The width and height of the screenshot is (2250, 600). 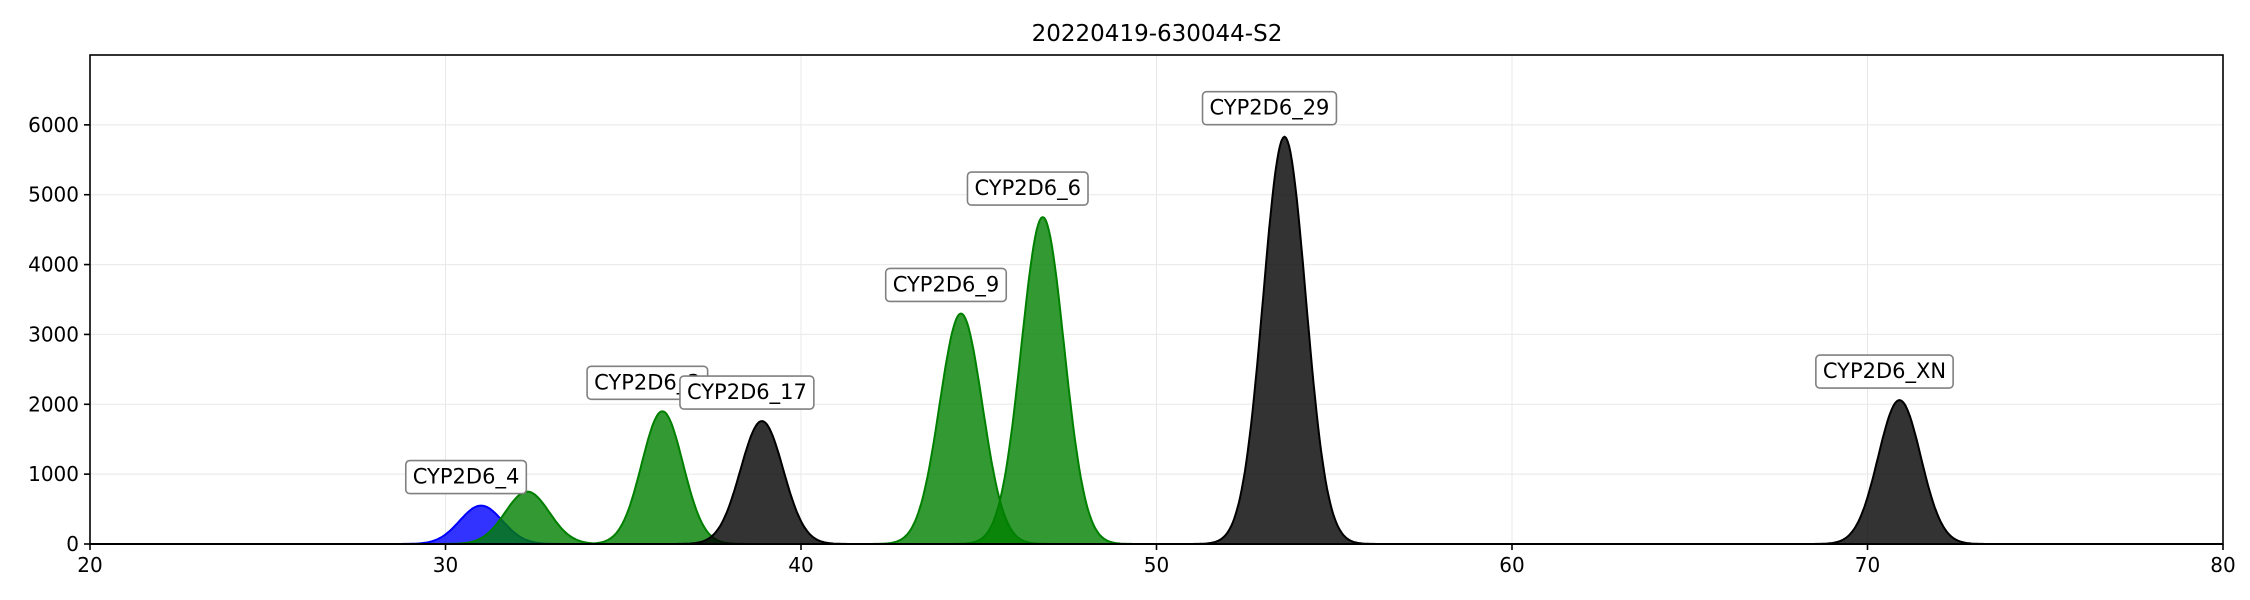 I want to click on x-tick-label: 70, so click(x=1867, y=565).